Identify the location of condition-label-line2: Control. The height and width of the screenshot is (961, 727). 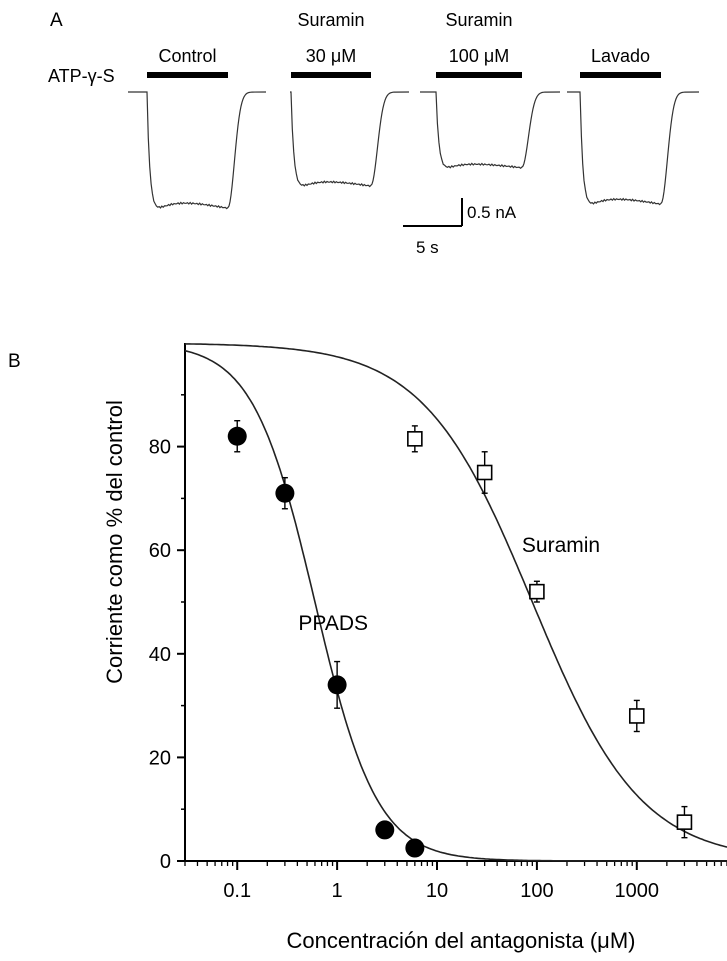
(187, 56).